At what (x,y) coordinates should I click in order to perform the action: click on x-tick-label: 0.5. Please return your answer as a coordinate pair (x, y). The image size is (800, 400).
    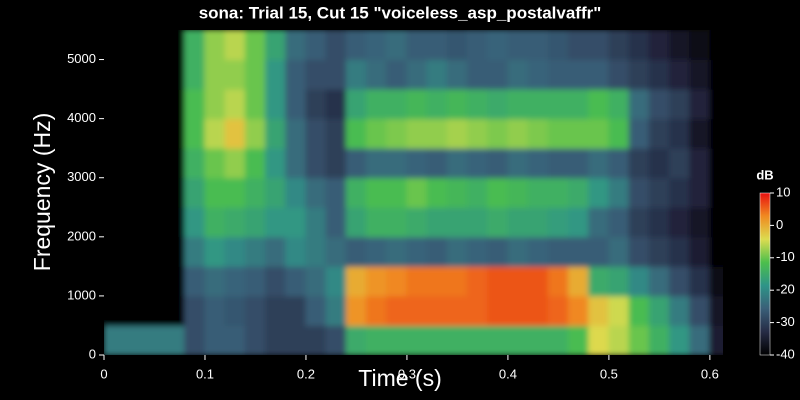
    Looking at the image, I should click on (609, 373).